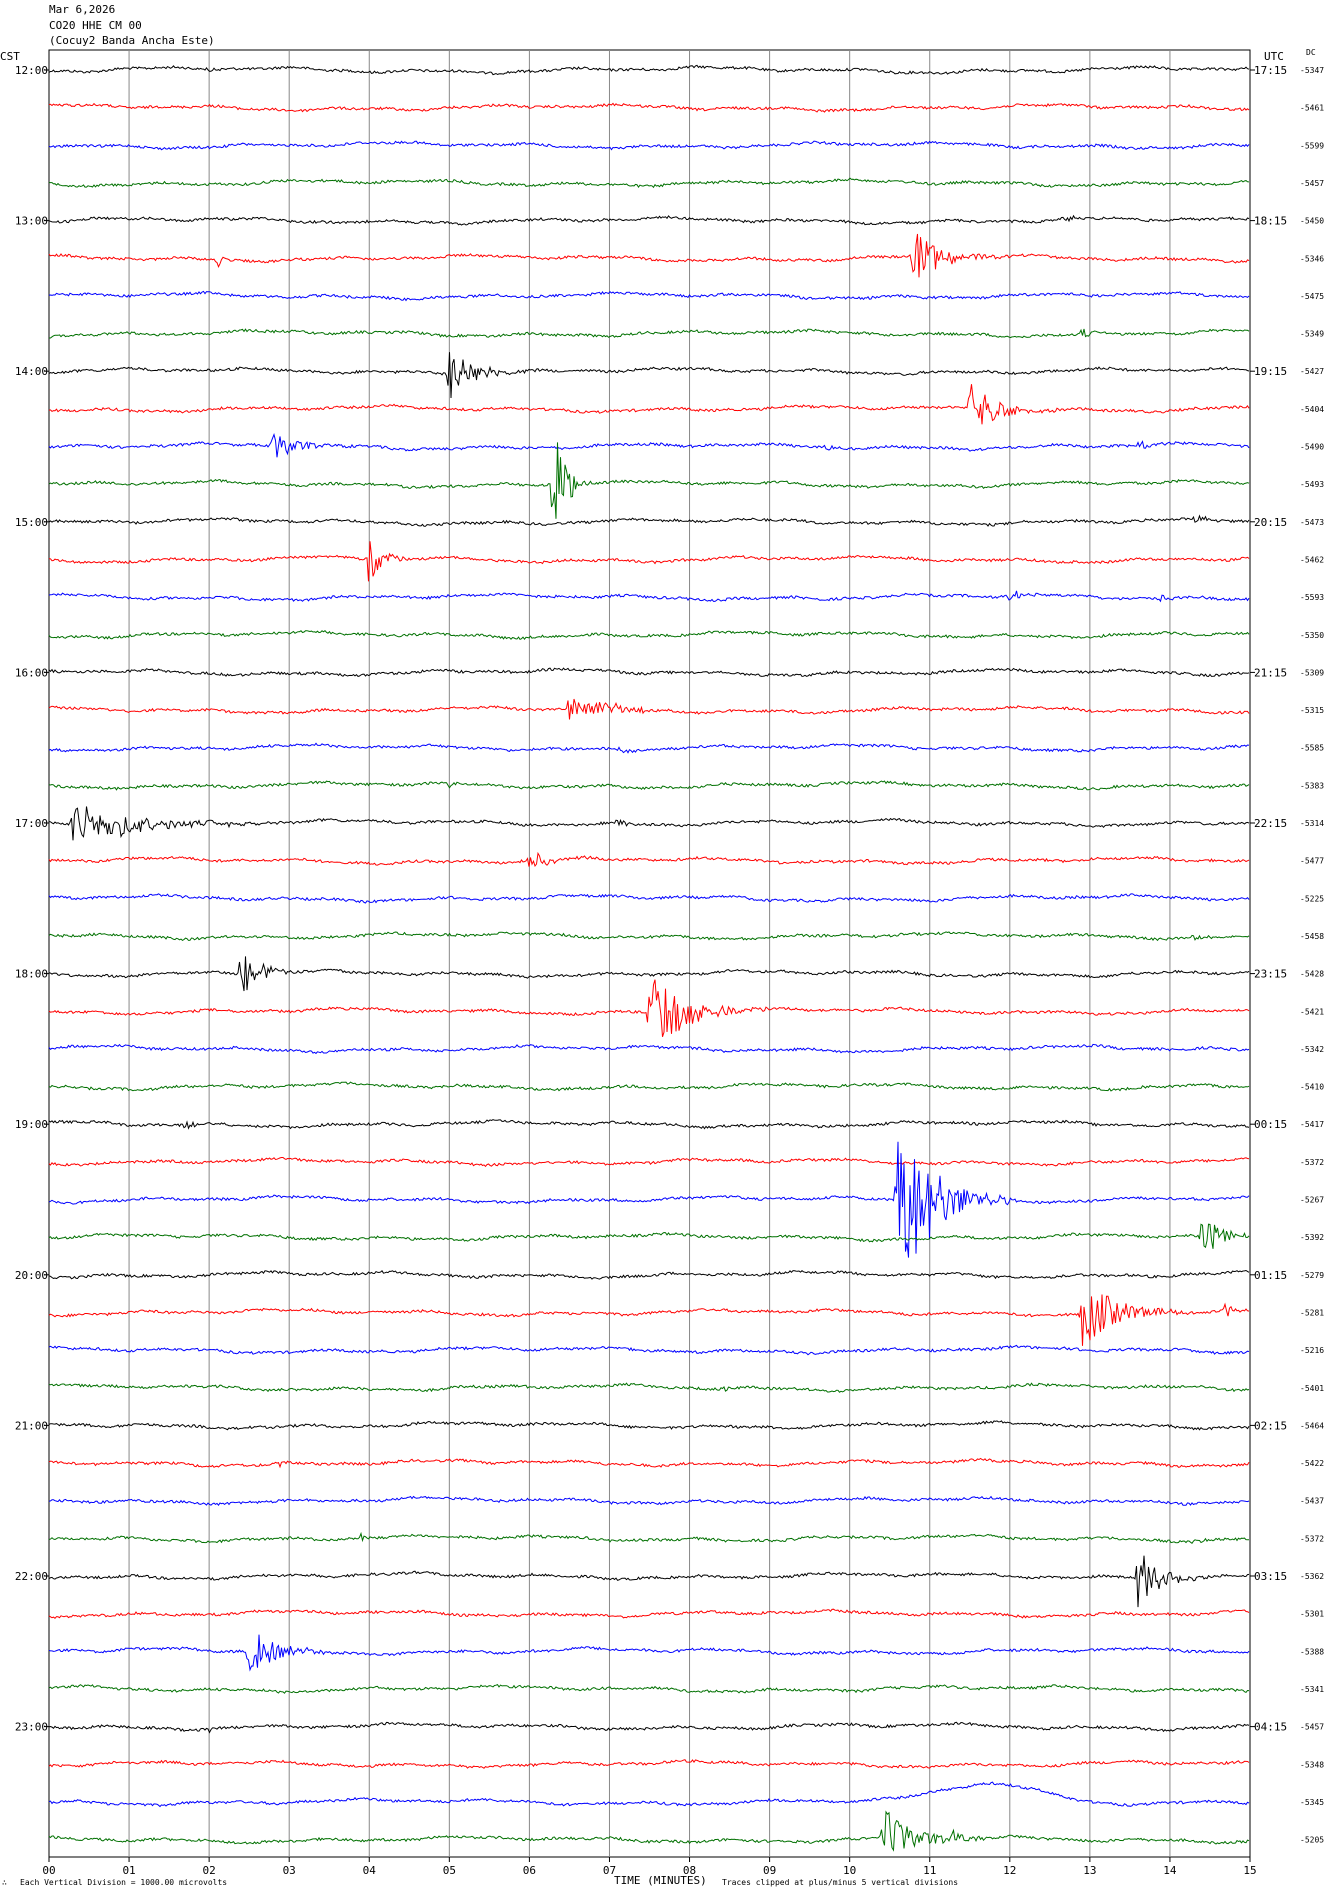 The image size is (1330, 1894). Describe the element at coordinates (31, 1727) in the screenshot. I see `hour-label-left-11: 23:00` at that location.